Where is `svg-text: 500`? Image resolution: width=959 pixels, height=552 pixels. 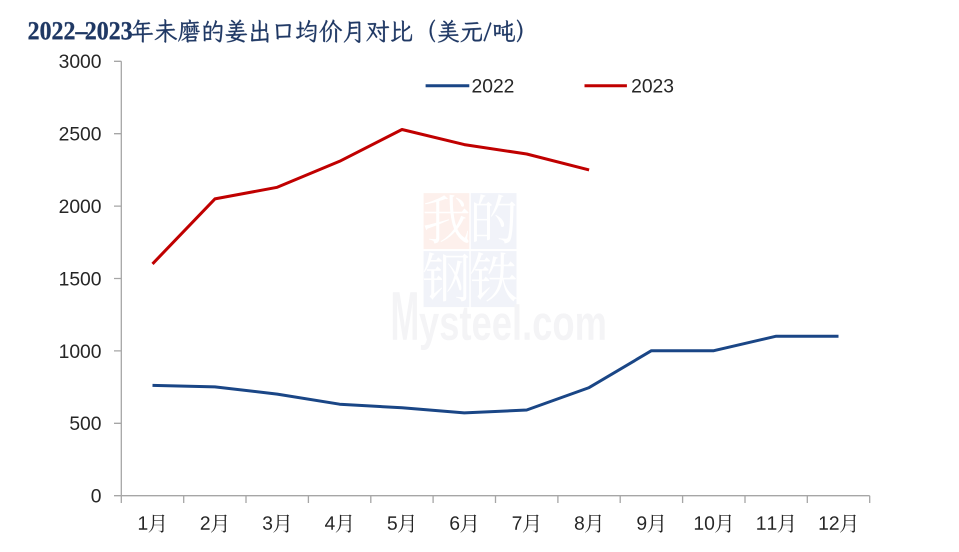 svg-text: 500 is located at coordinates (85, 424).